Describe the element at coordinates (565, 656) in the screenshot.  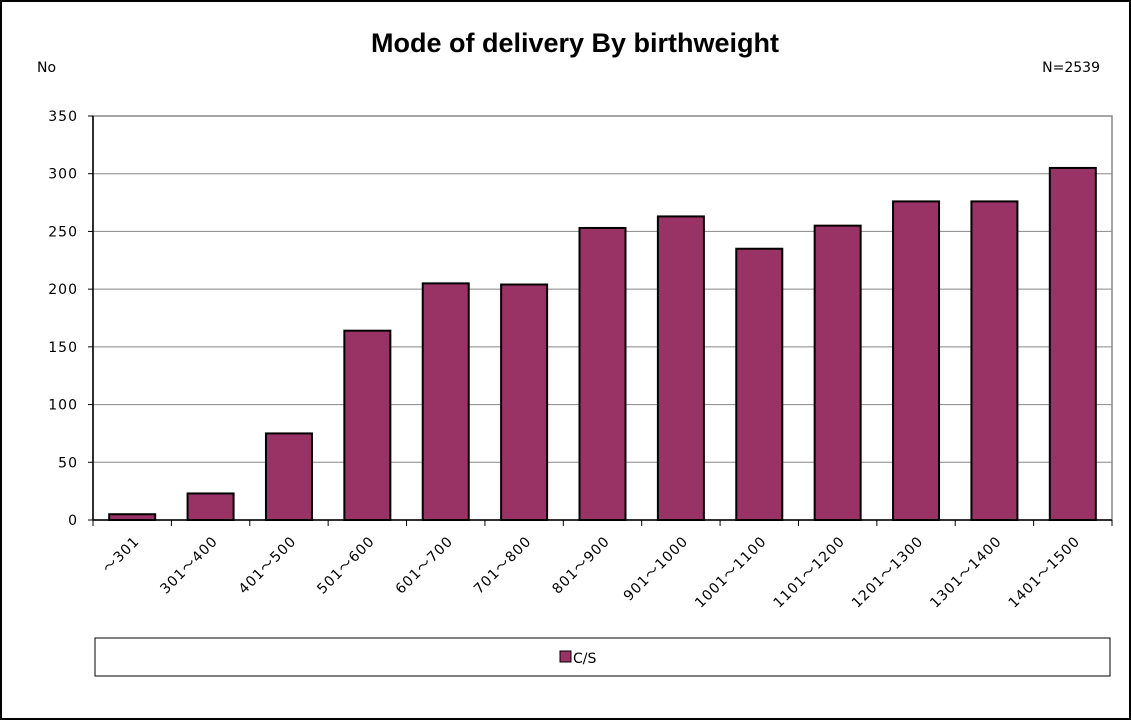
I see `legend-swatch` at that location.